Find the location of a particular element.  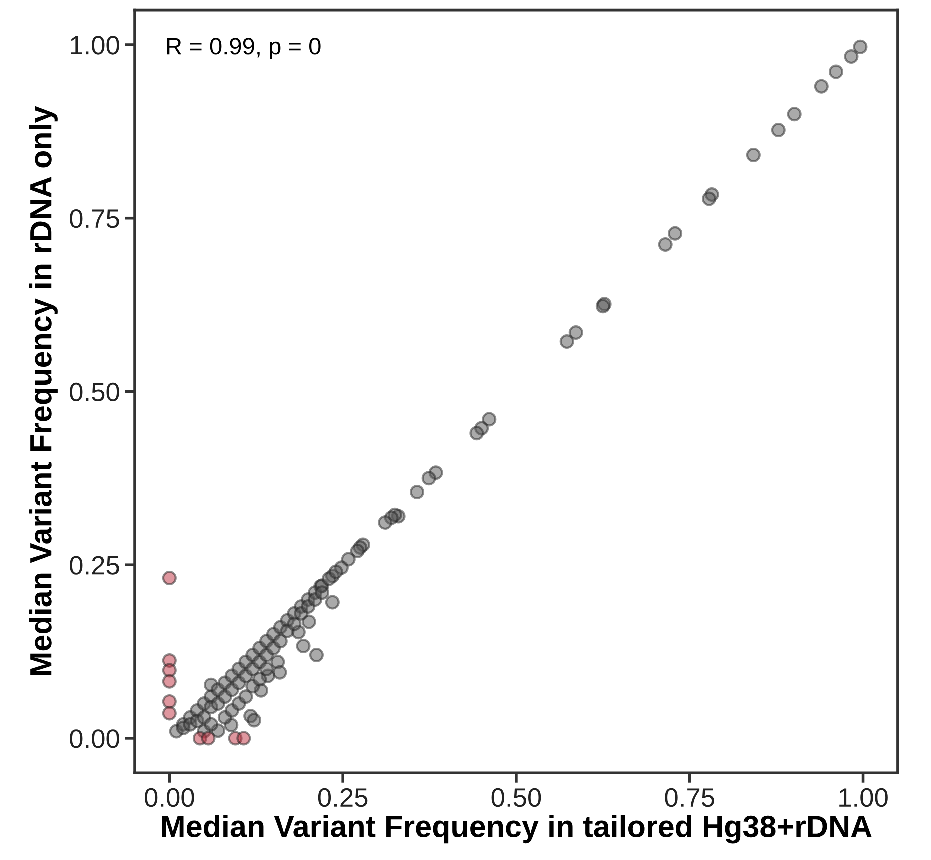

x-tick-label: 0.50 is located at coordinates (517, 798).